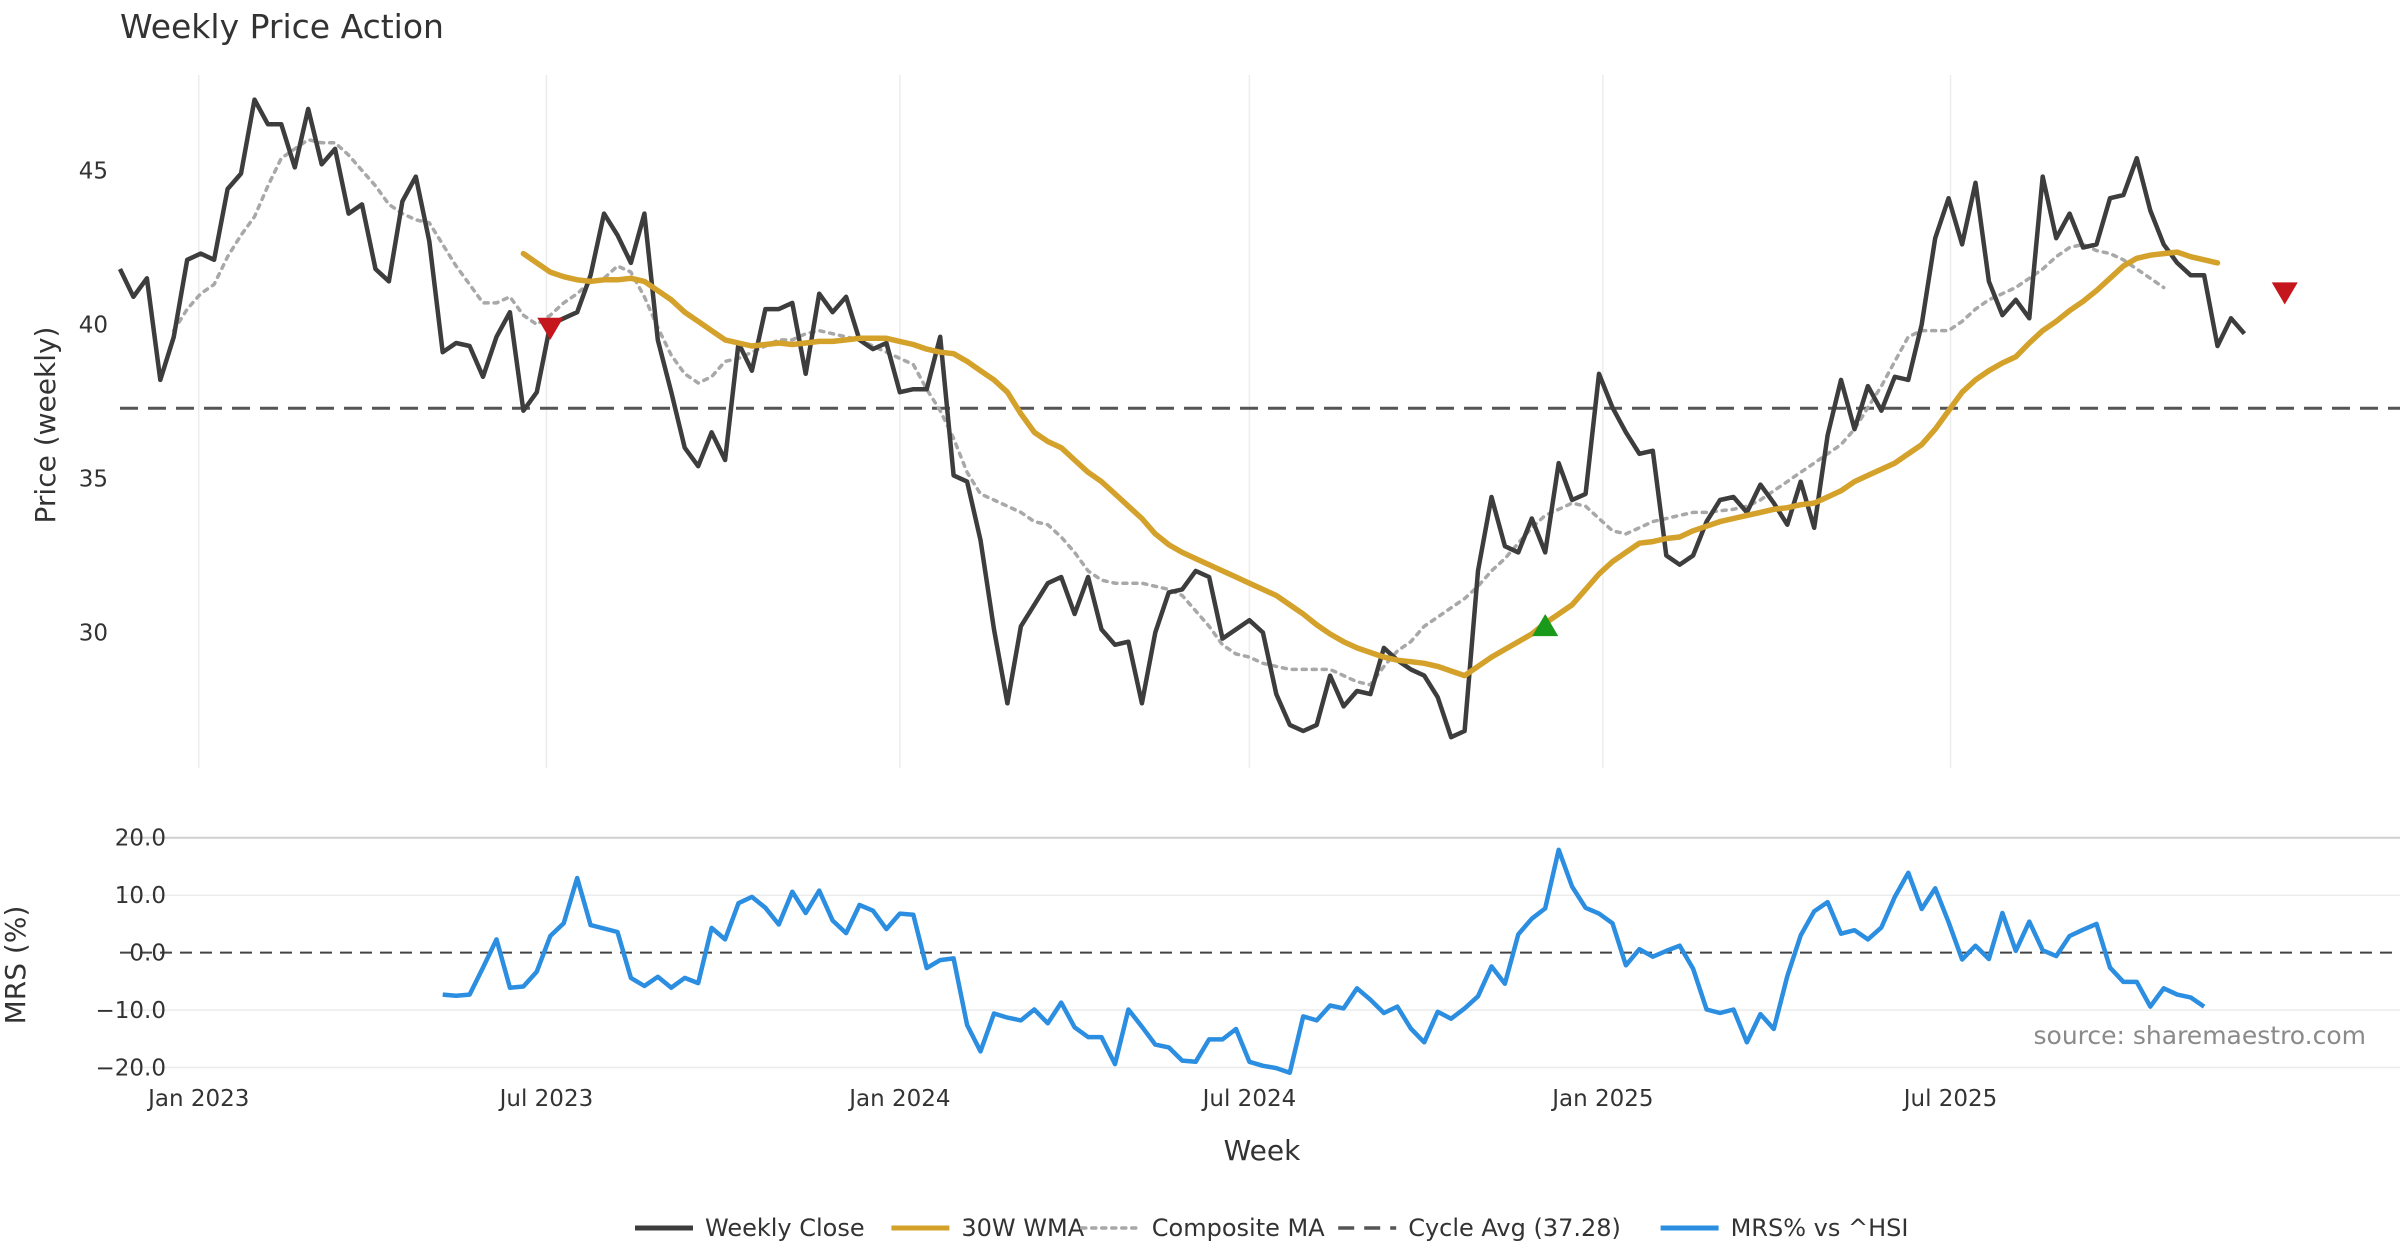  I want to click on buy-signal-marker, so click(1545, 625).